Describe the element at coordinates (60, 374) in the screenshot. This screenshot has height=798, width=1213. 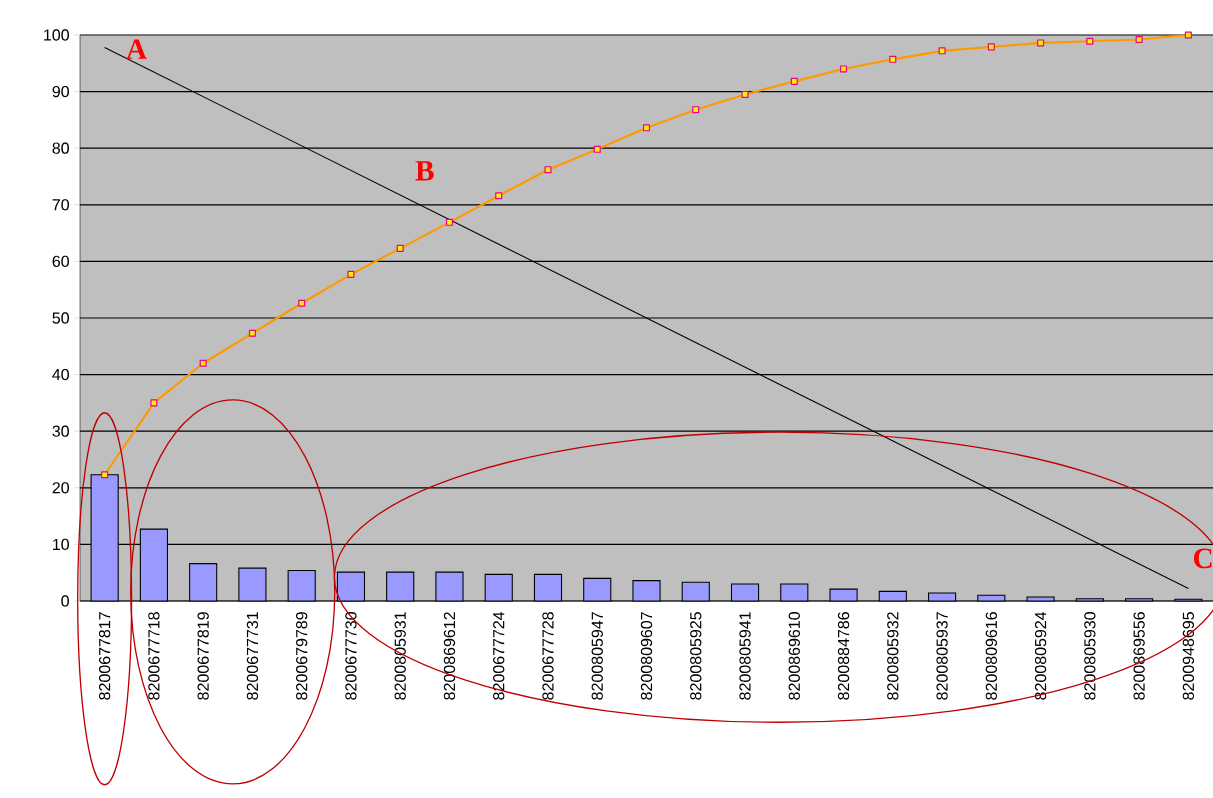
I see `y-tick-label: 40` at that location.